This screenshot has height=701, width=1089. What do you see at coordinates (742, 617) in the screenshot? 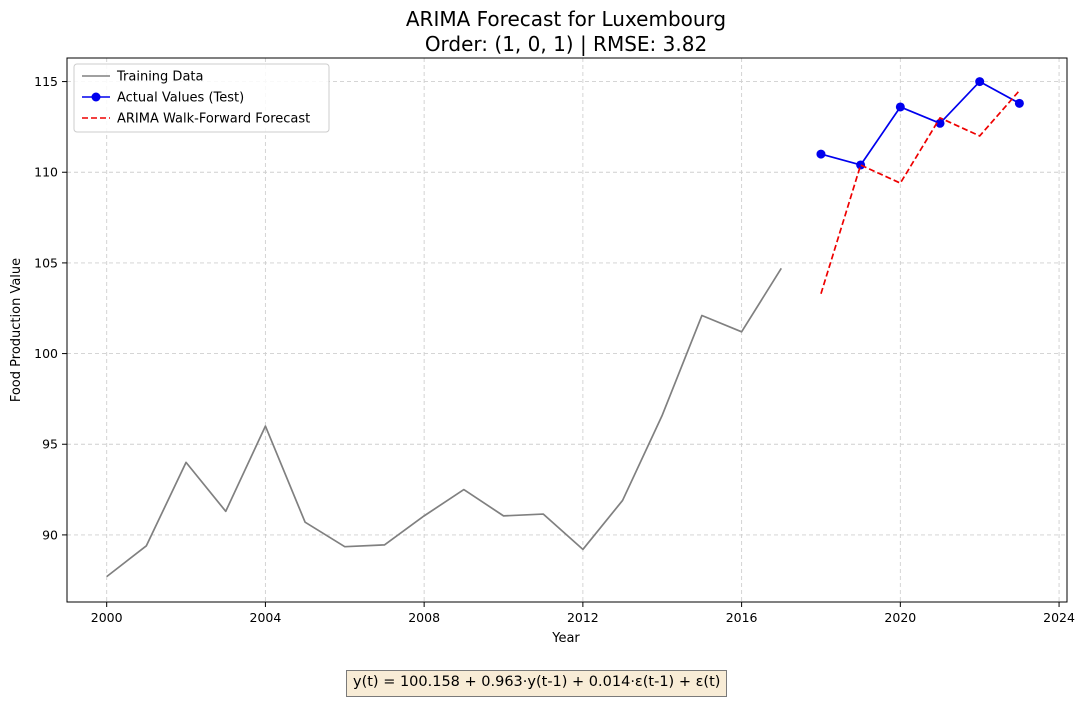
I see `x-tick-label: 2016` at bounding box center [742, 617].